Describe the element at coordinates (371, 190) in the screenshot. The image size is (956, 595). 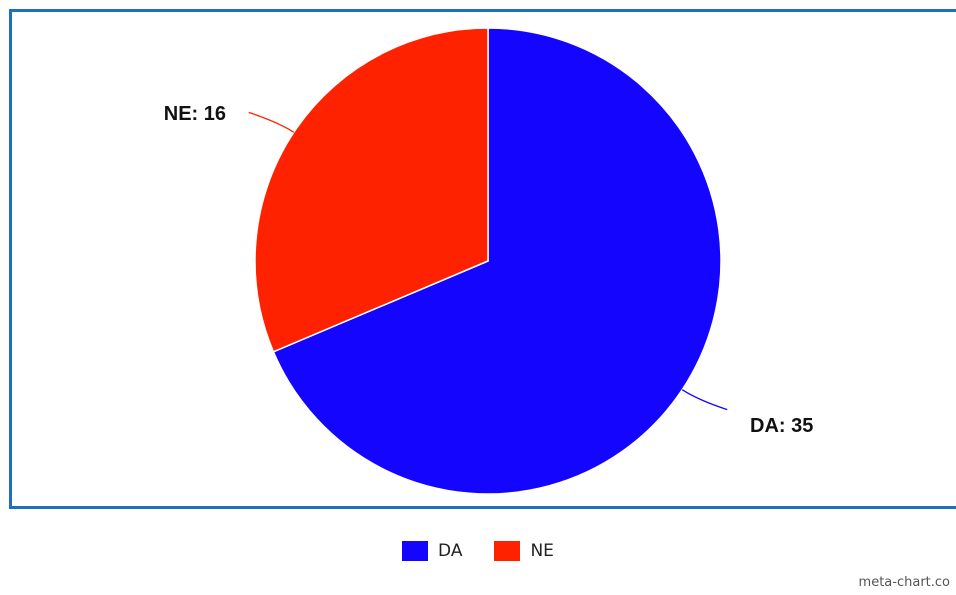
I see `pie-slice-ne` at that location.